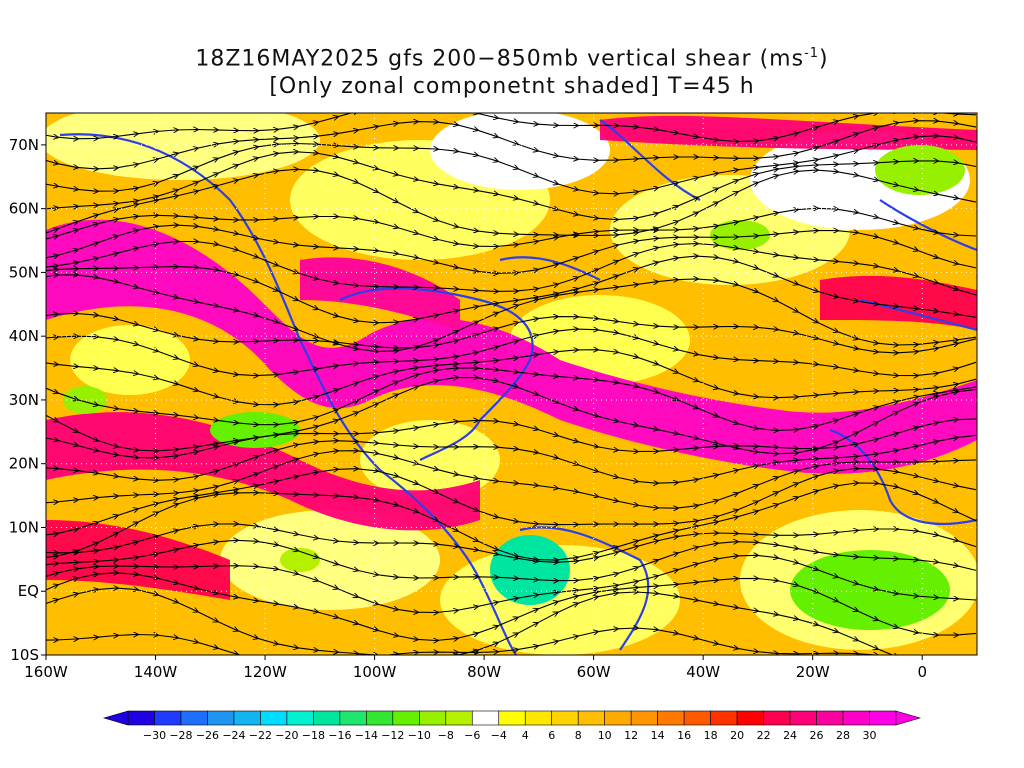  I want to click on colorbar-label: −12, so click(392, 735).